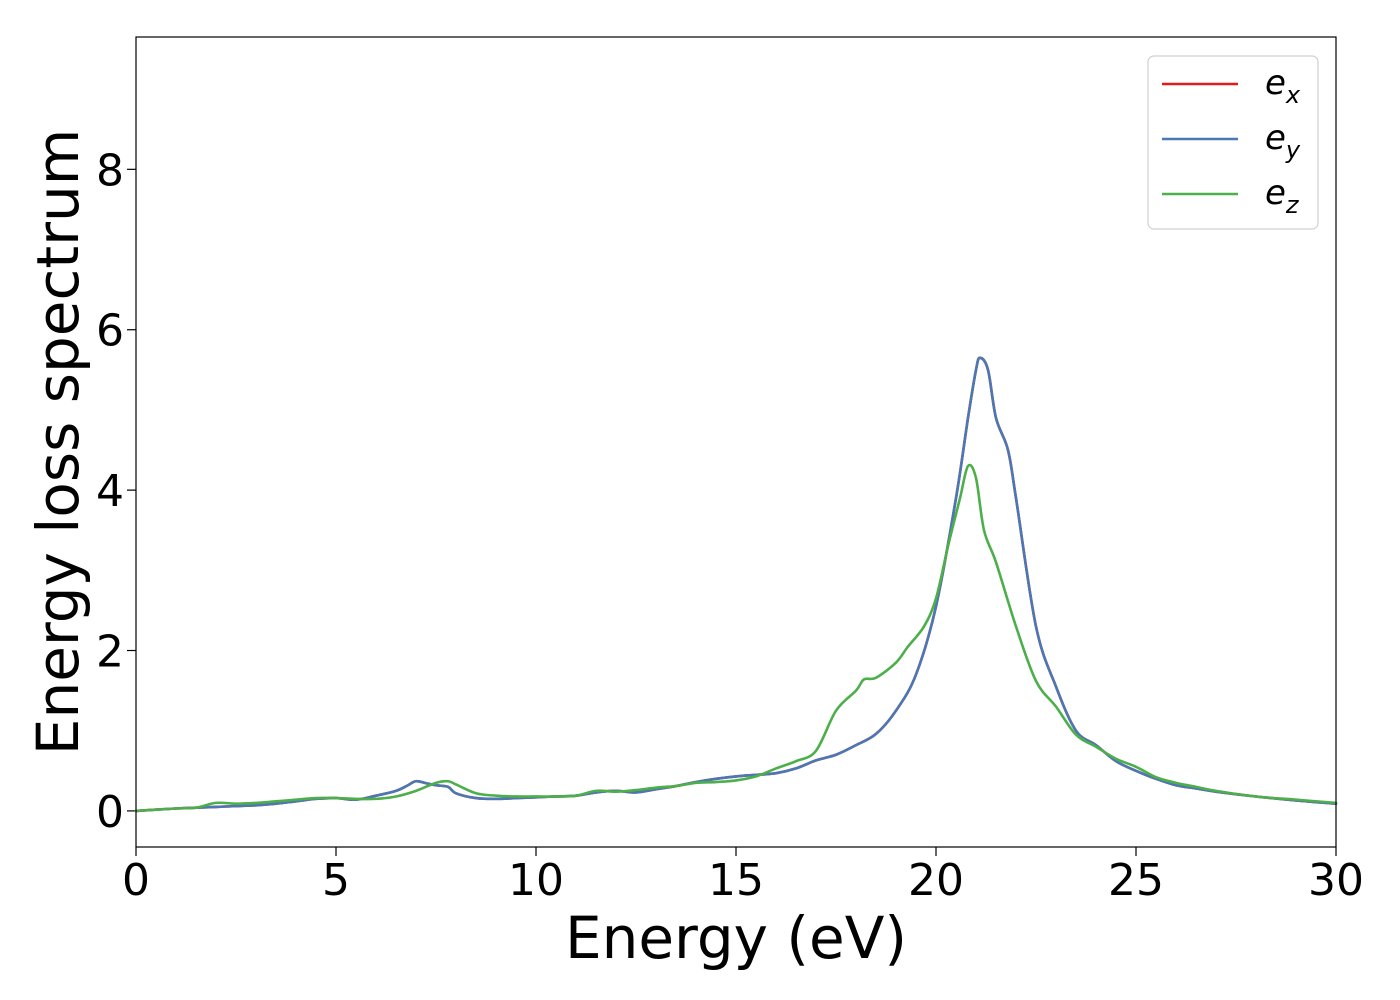 This screenshot has height=1000, width=1400. I want to click on x-tick-label: 20, so click(936, 880).